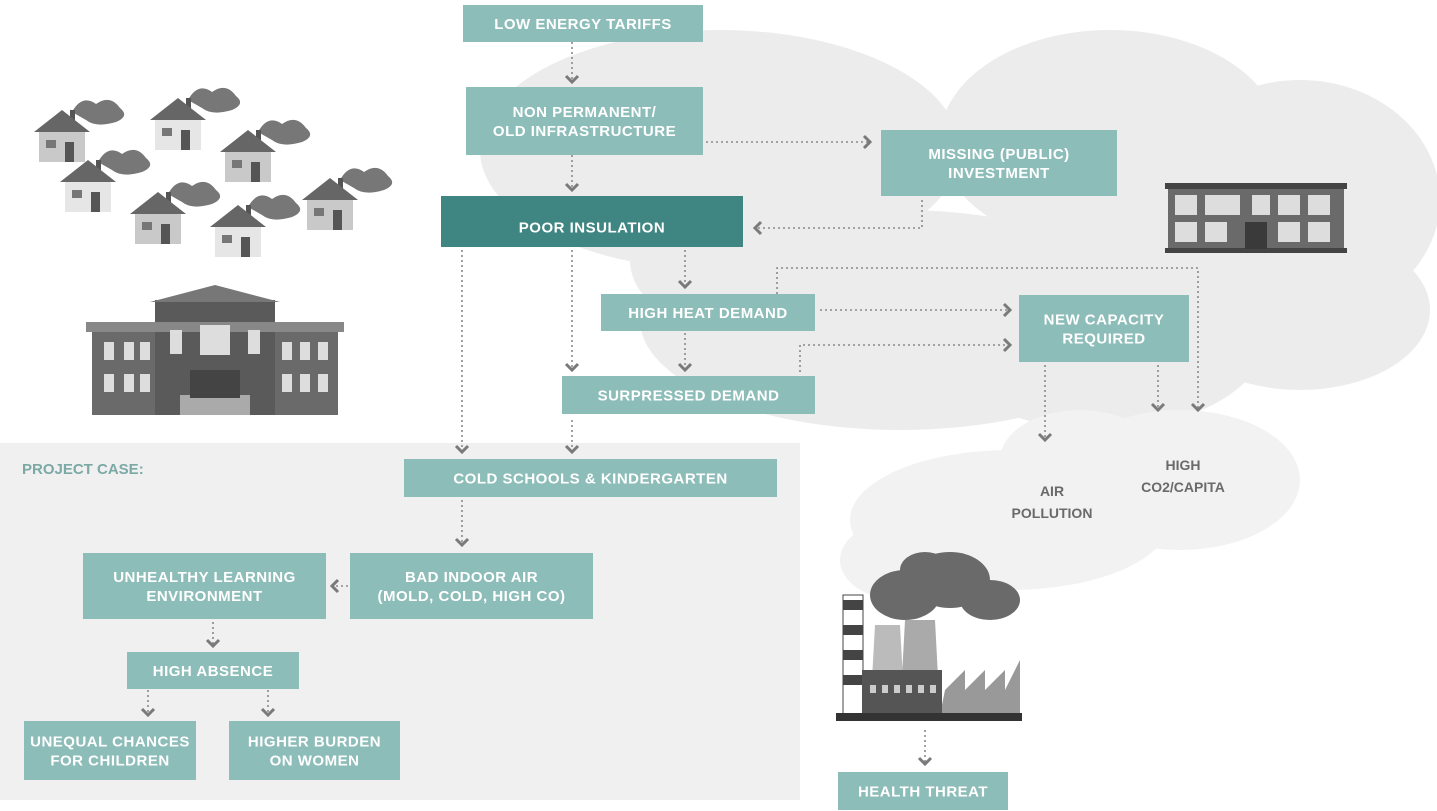  What do you see at coordinates (583, 24) in the screenshot?
I see `node-label: LOW ENERGY TARIFFS` at bounding box center [583, 24].